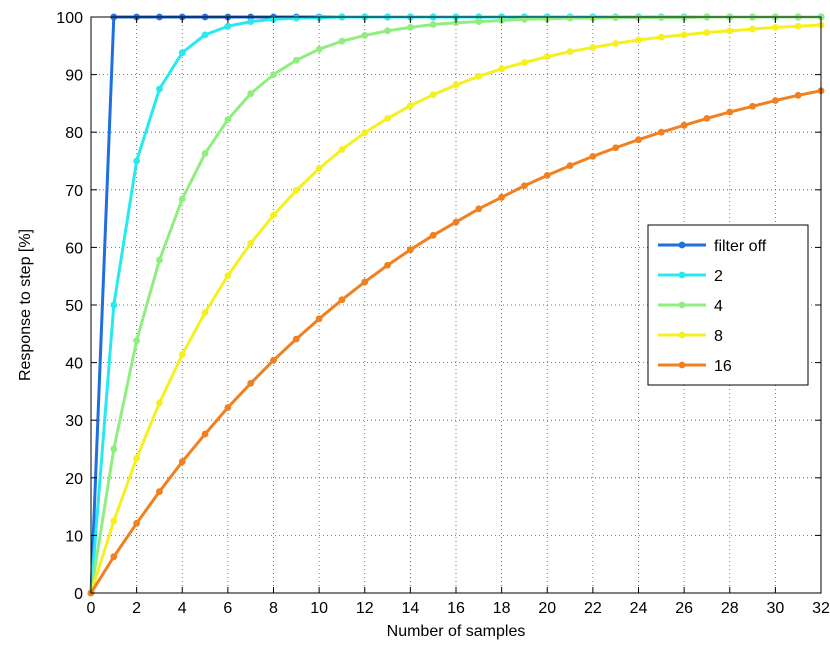 The width and height of the screenshot is (830, 657). Describe the element at coordinates (728, 305) in the screenshot. I see `legend: filter off 2 4 8 16` at that location.